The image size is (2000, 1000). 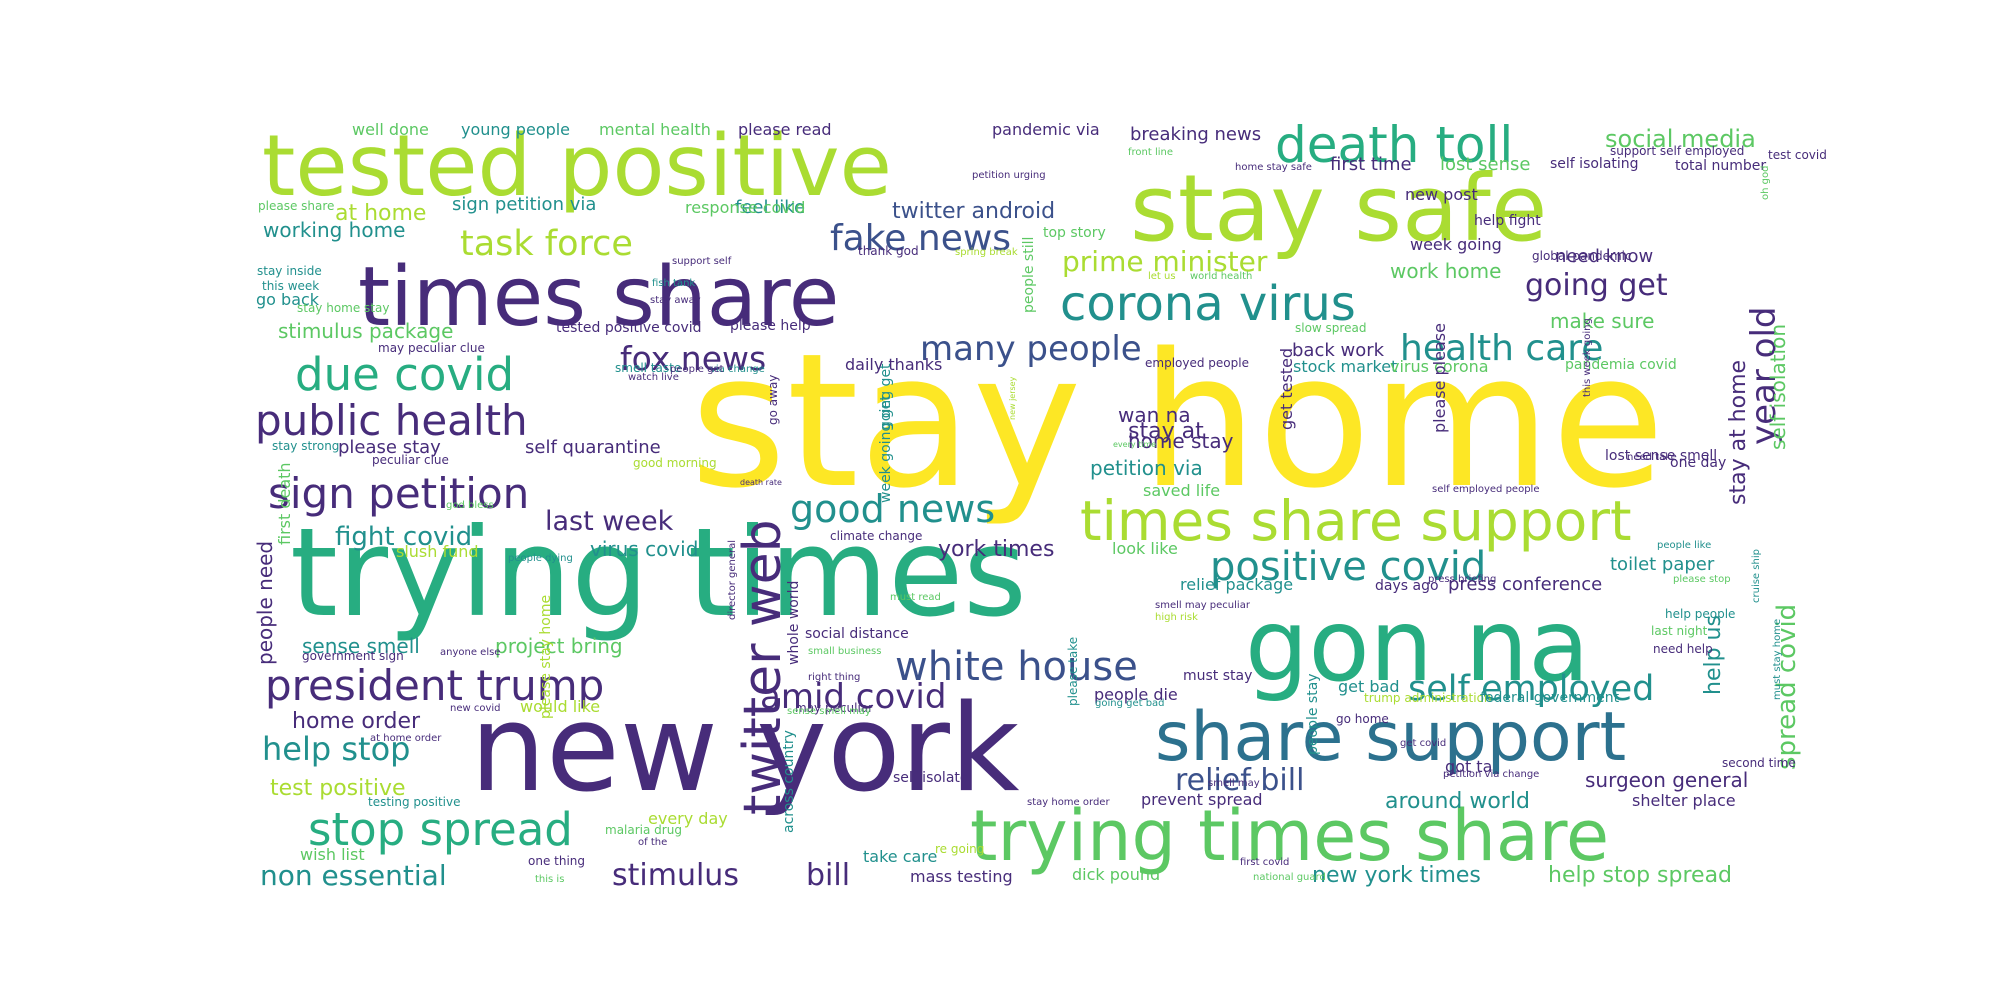 What do you see at coordinates (556, 861) in the screenshot?
I see `cloud-word-one-thing: one thing` at bounding box center [556, 861].